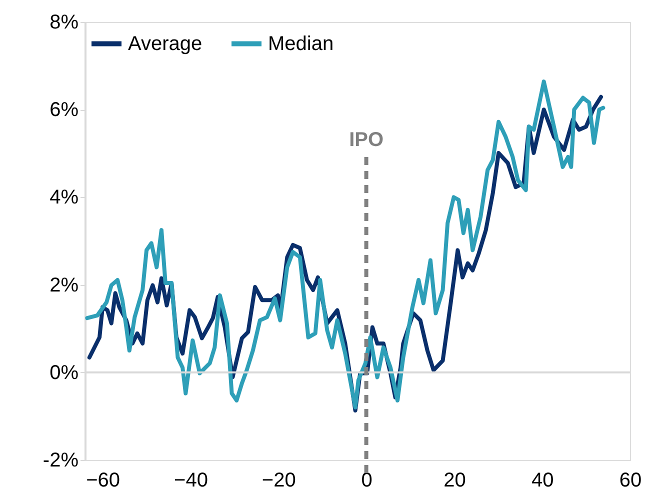 The height and width of the screenshot is (503, 672). I want to click on y-tick-label: 0%, so click(64, 373).